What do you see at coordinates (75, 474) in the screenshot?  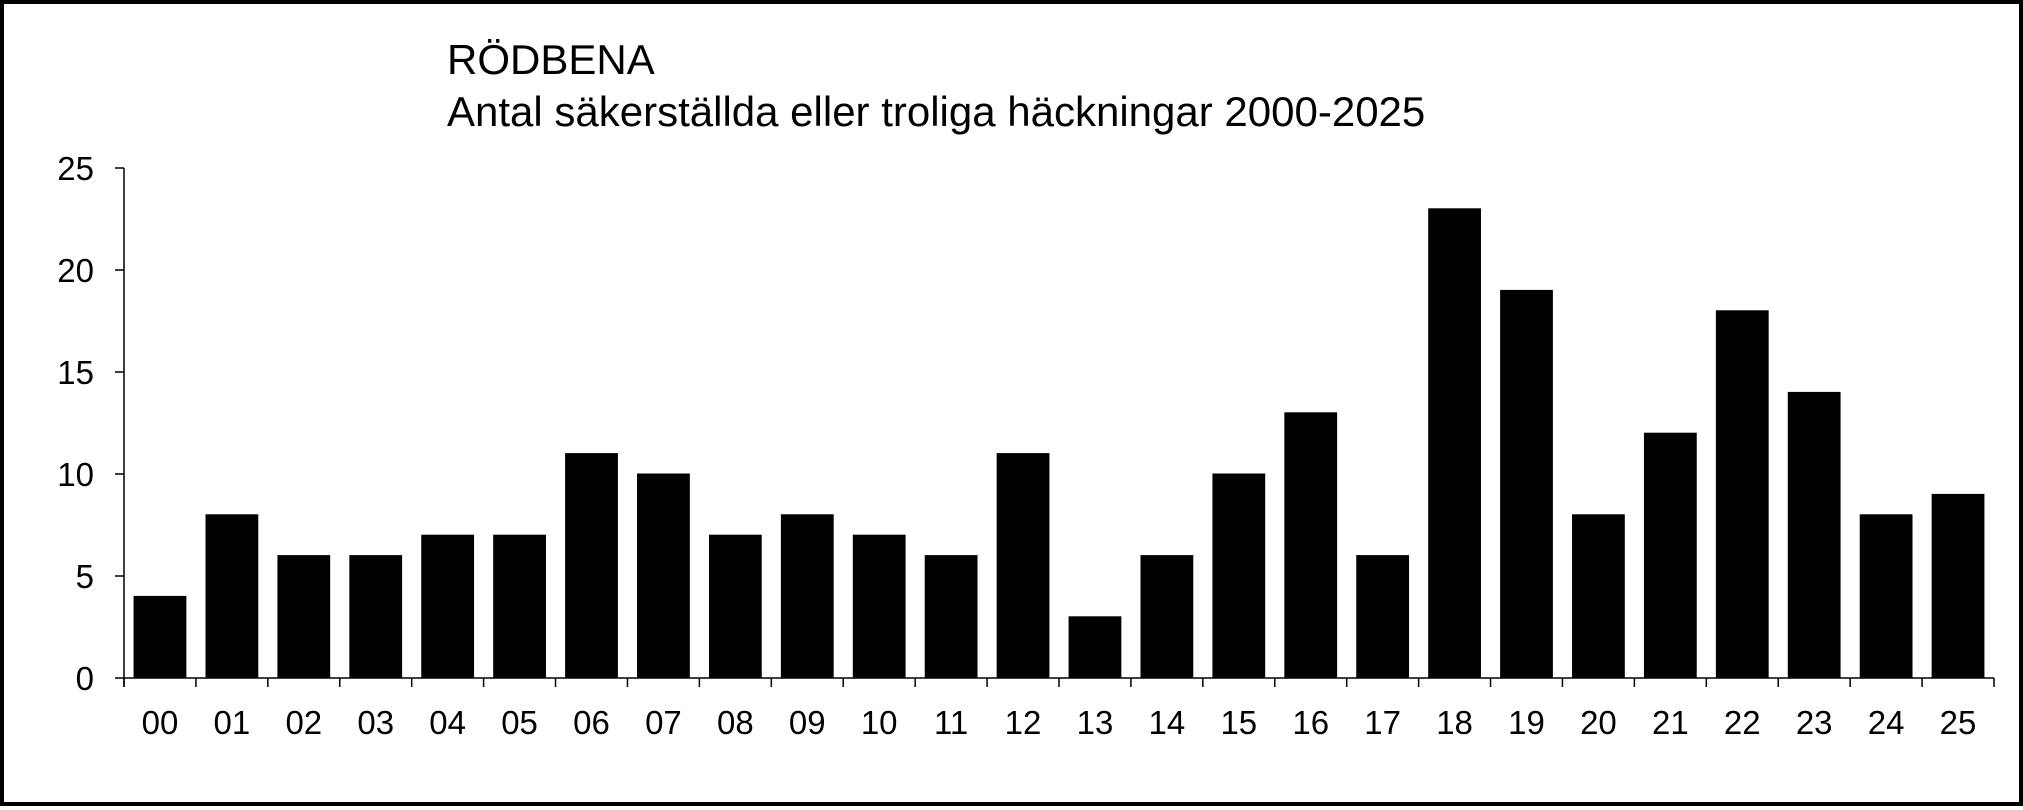 I see `y-tick-label: 10` at bounding box center [75, 474].